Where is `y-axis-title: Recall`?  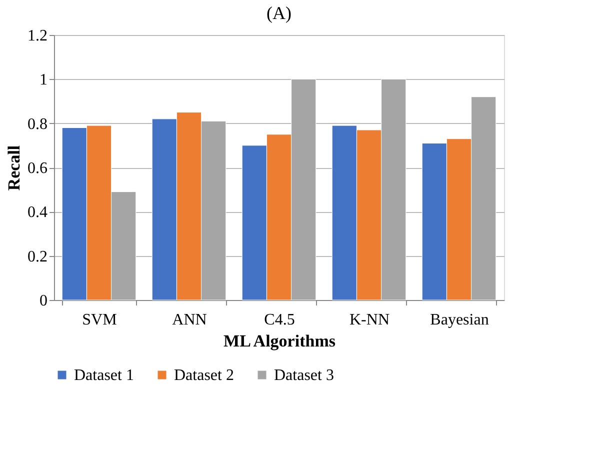
y-axis-title: Recall is located at coordinates (14, 168).